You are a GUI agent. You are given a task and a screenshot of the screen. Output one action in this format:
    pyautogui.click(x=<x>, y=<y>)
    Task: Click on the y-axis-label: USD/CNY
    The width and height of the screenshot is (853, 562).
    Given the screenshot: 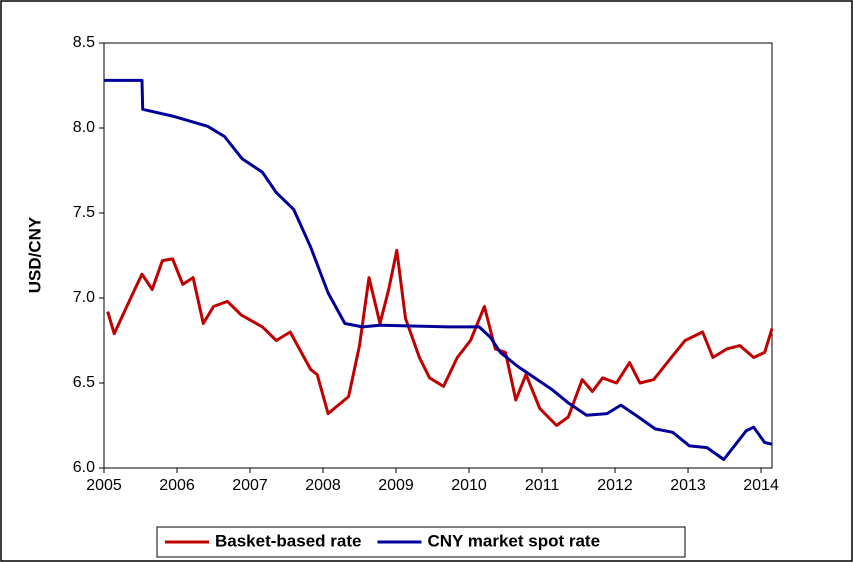 What is the action you would take?
    pyautogui.click(x=34, y=254)
    